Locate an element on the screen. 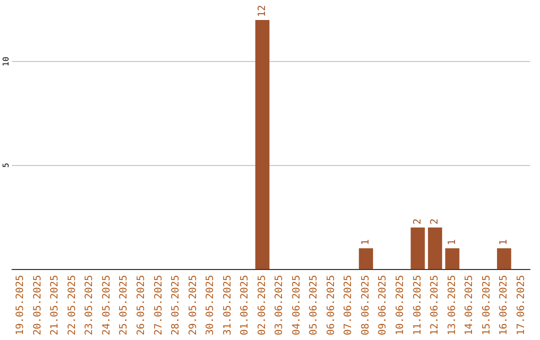 This screenshot has width=540, height=340. x-tick-label: 13.06.2025 is located at coordinates (452, 305).